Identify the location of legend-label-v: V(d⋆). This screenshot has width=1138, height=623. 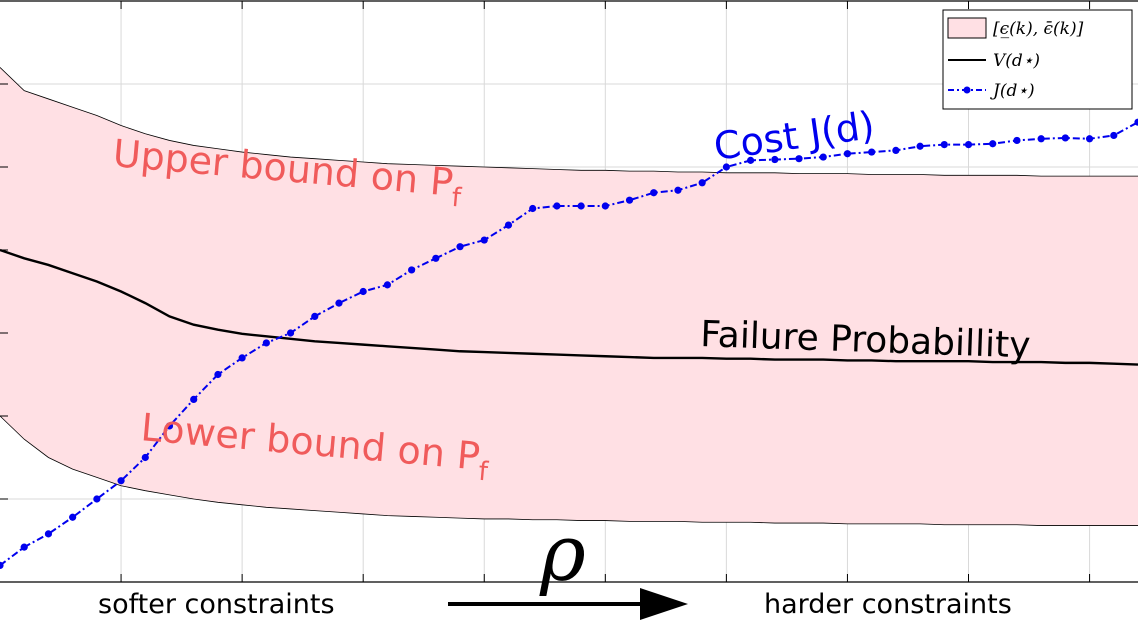
(1016, 61).